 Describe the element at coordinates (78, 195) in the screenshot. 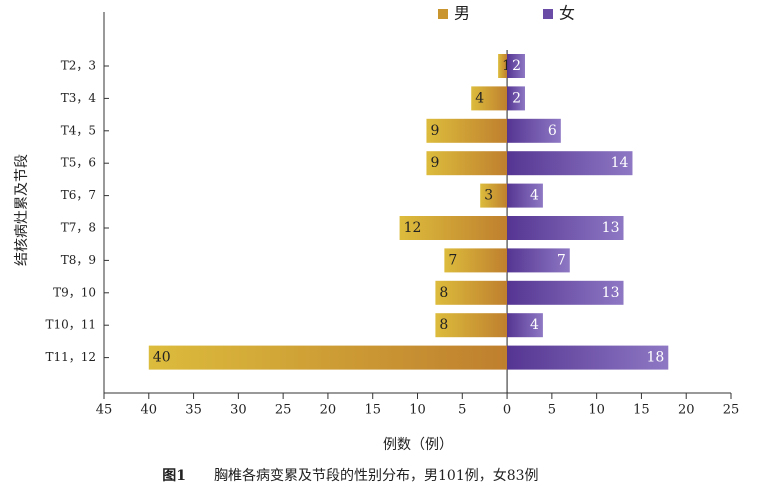

I see `y-tick-label: T6，7` at that location.